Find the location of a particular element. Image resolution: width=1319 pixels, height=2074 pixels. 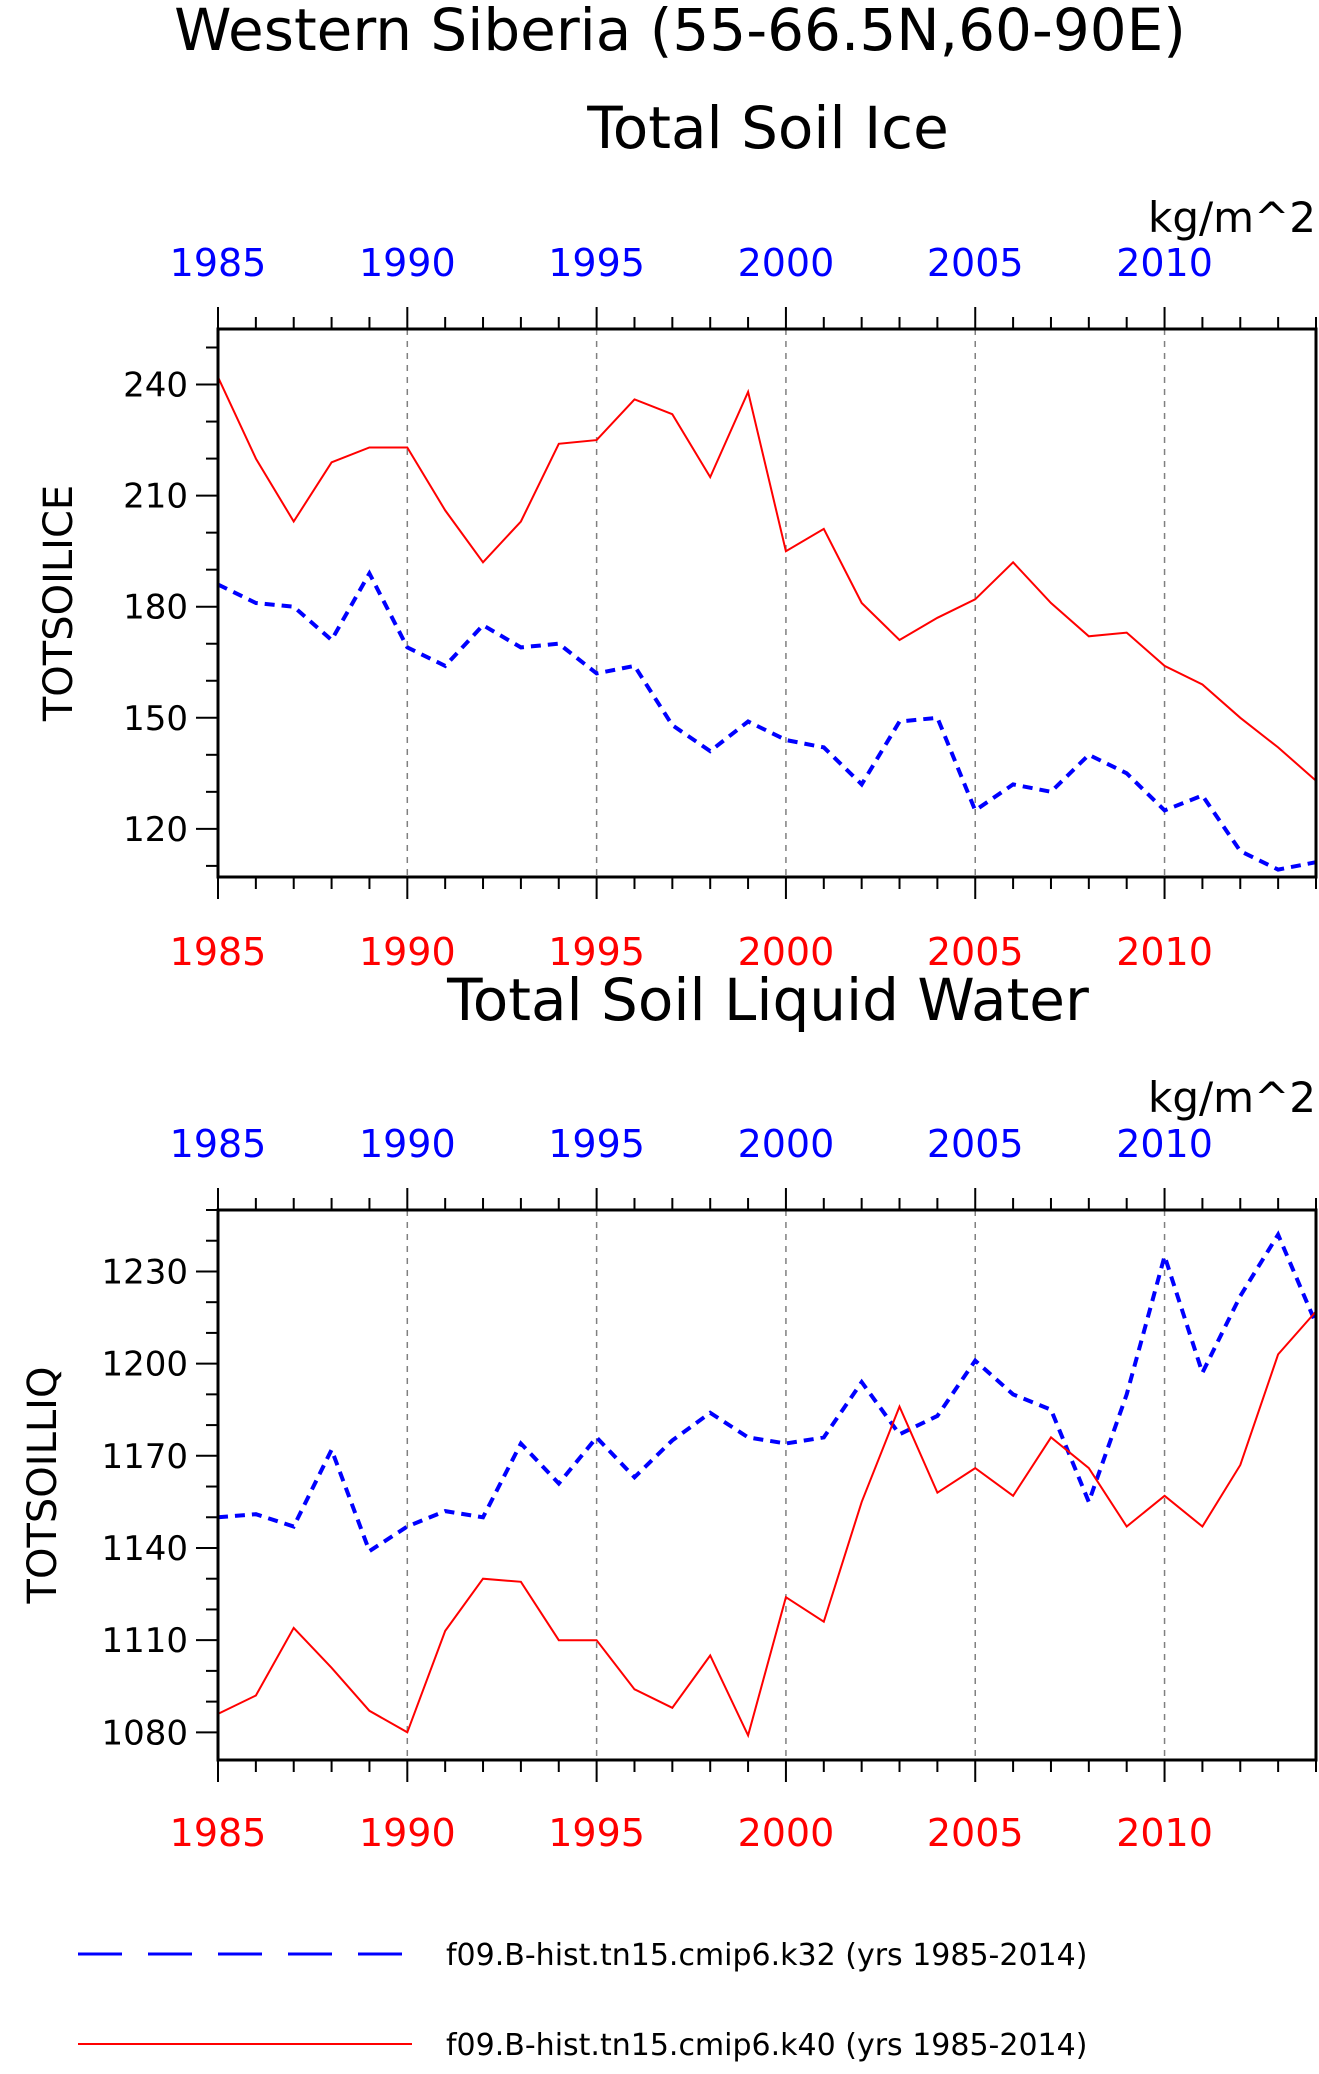

panel-title: Total Soil Liquid Water is located at coordinates (767, 1000).